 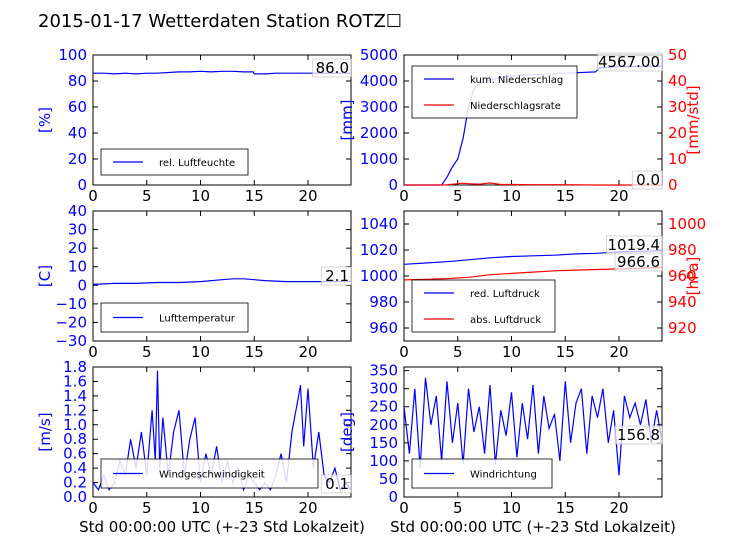 I want to click on y-tick-label: 0, so click(x=393, y=497).